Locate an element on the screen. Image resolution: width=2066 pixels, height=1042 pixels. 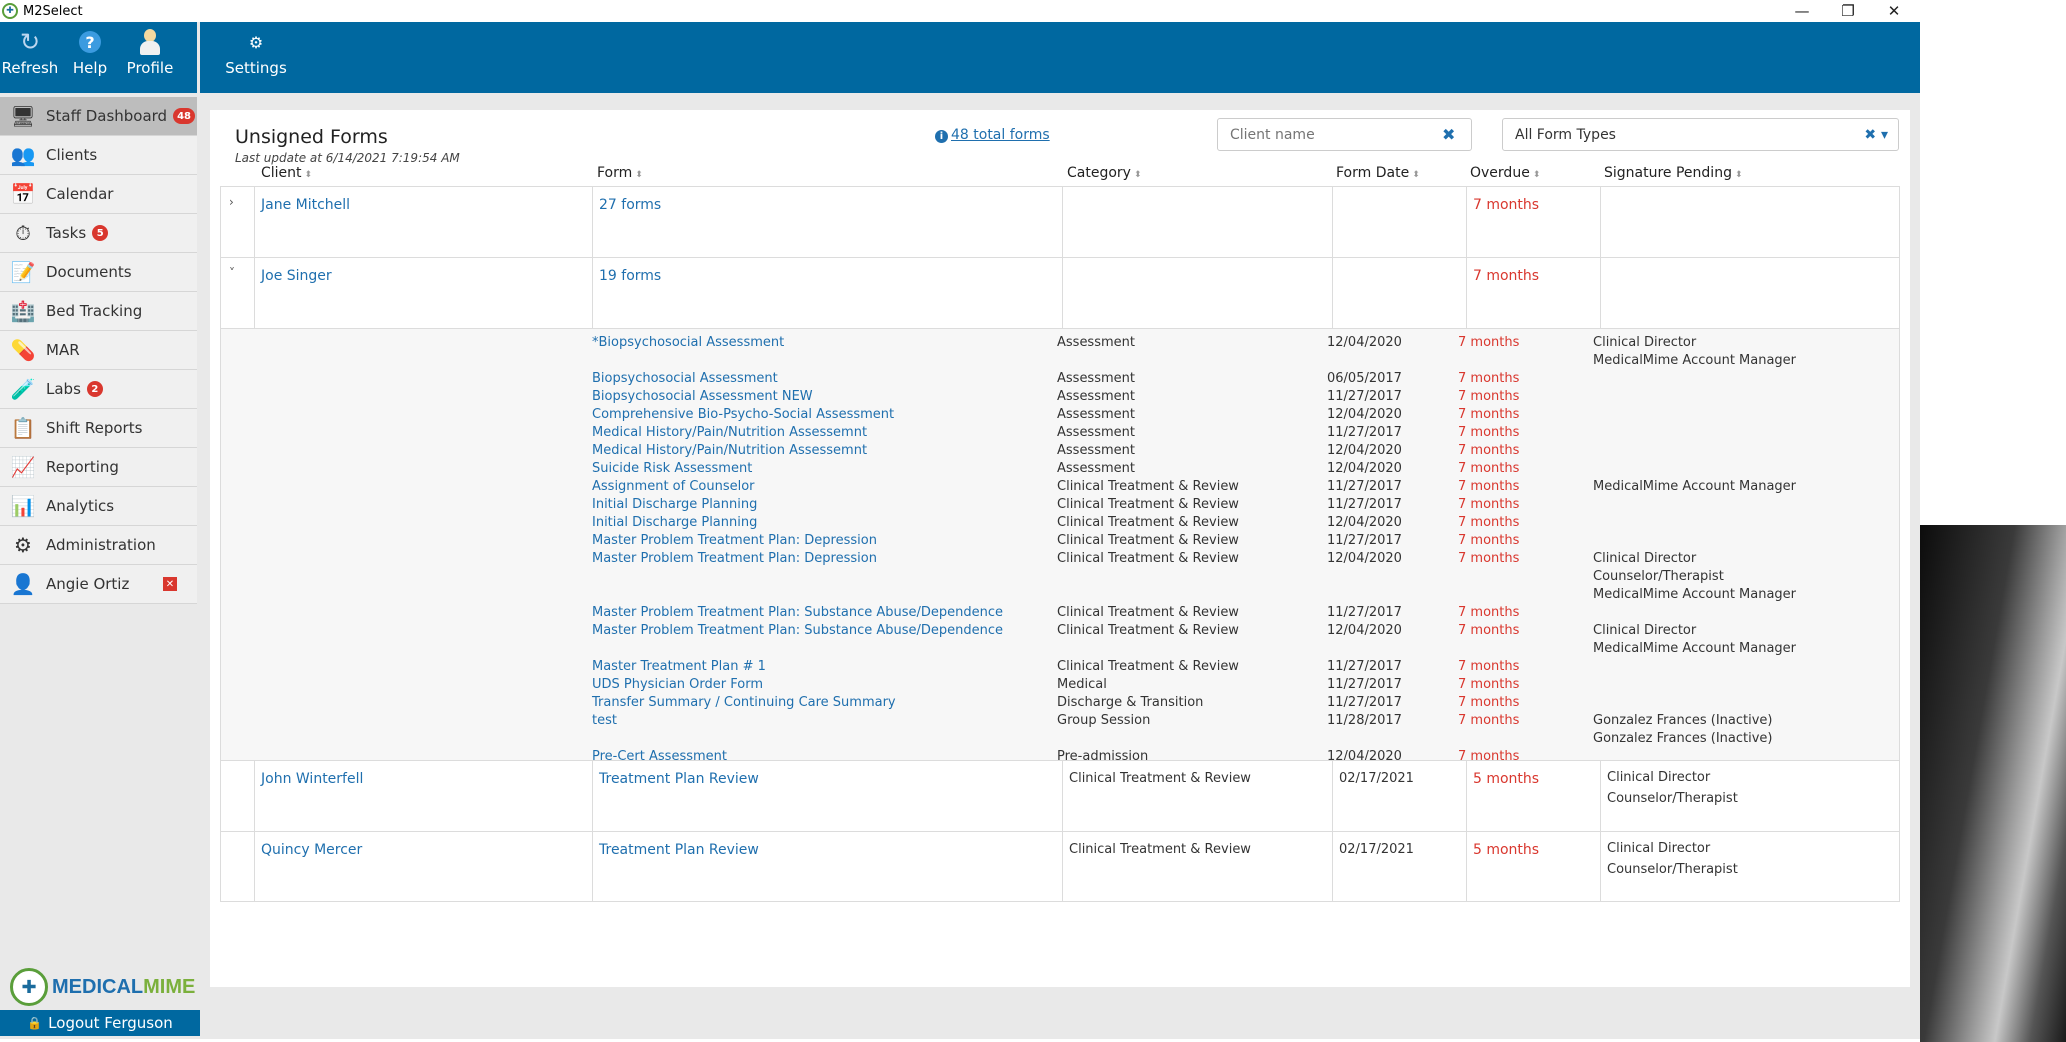
forms-count-link: 19 forms is located at coordinates (630, 276).